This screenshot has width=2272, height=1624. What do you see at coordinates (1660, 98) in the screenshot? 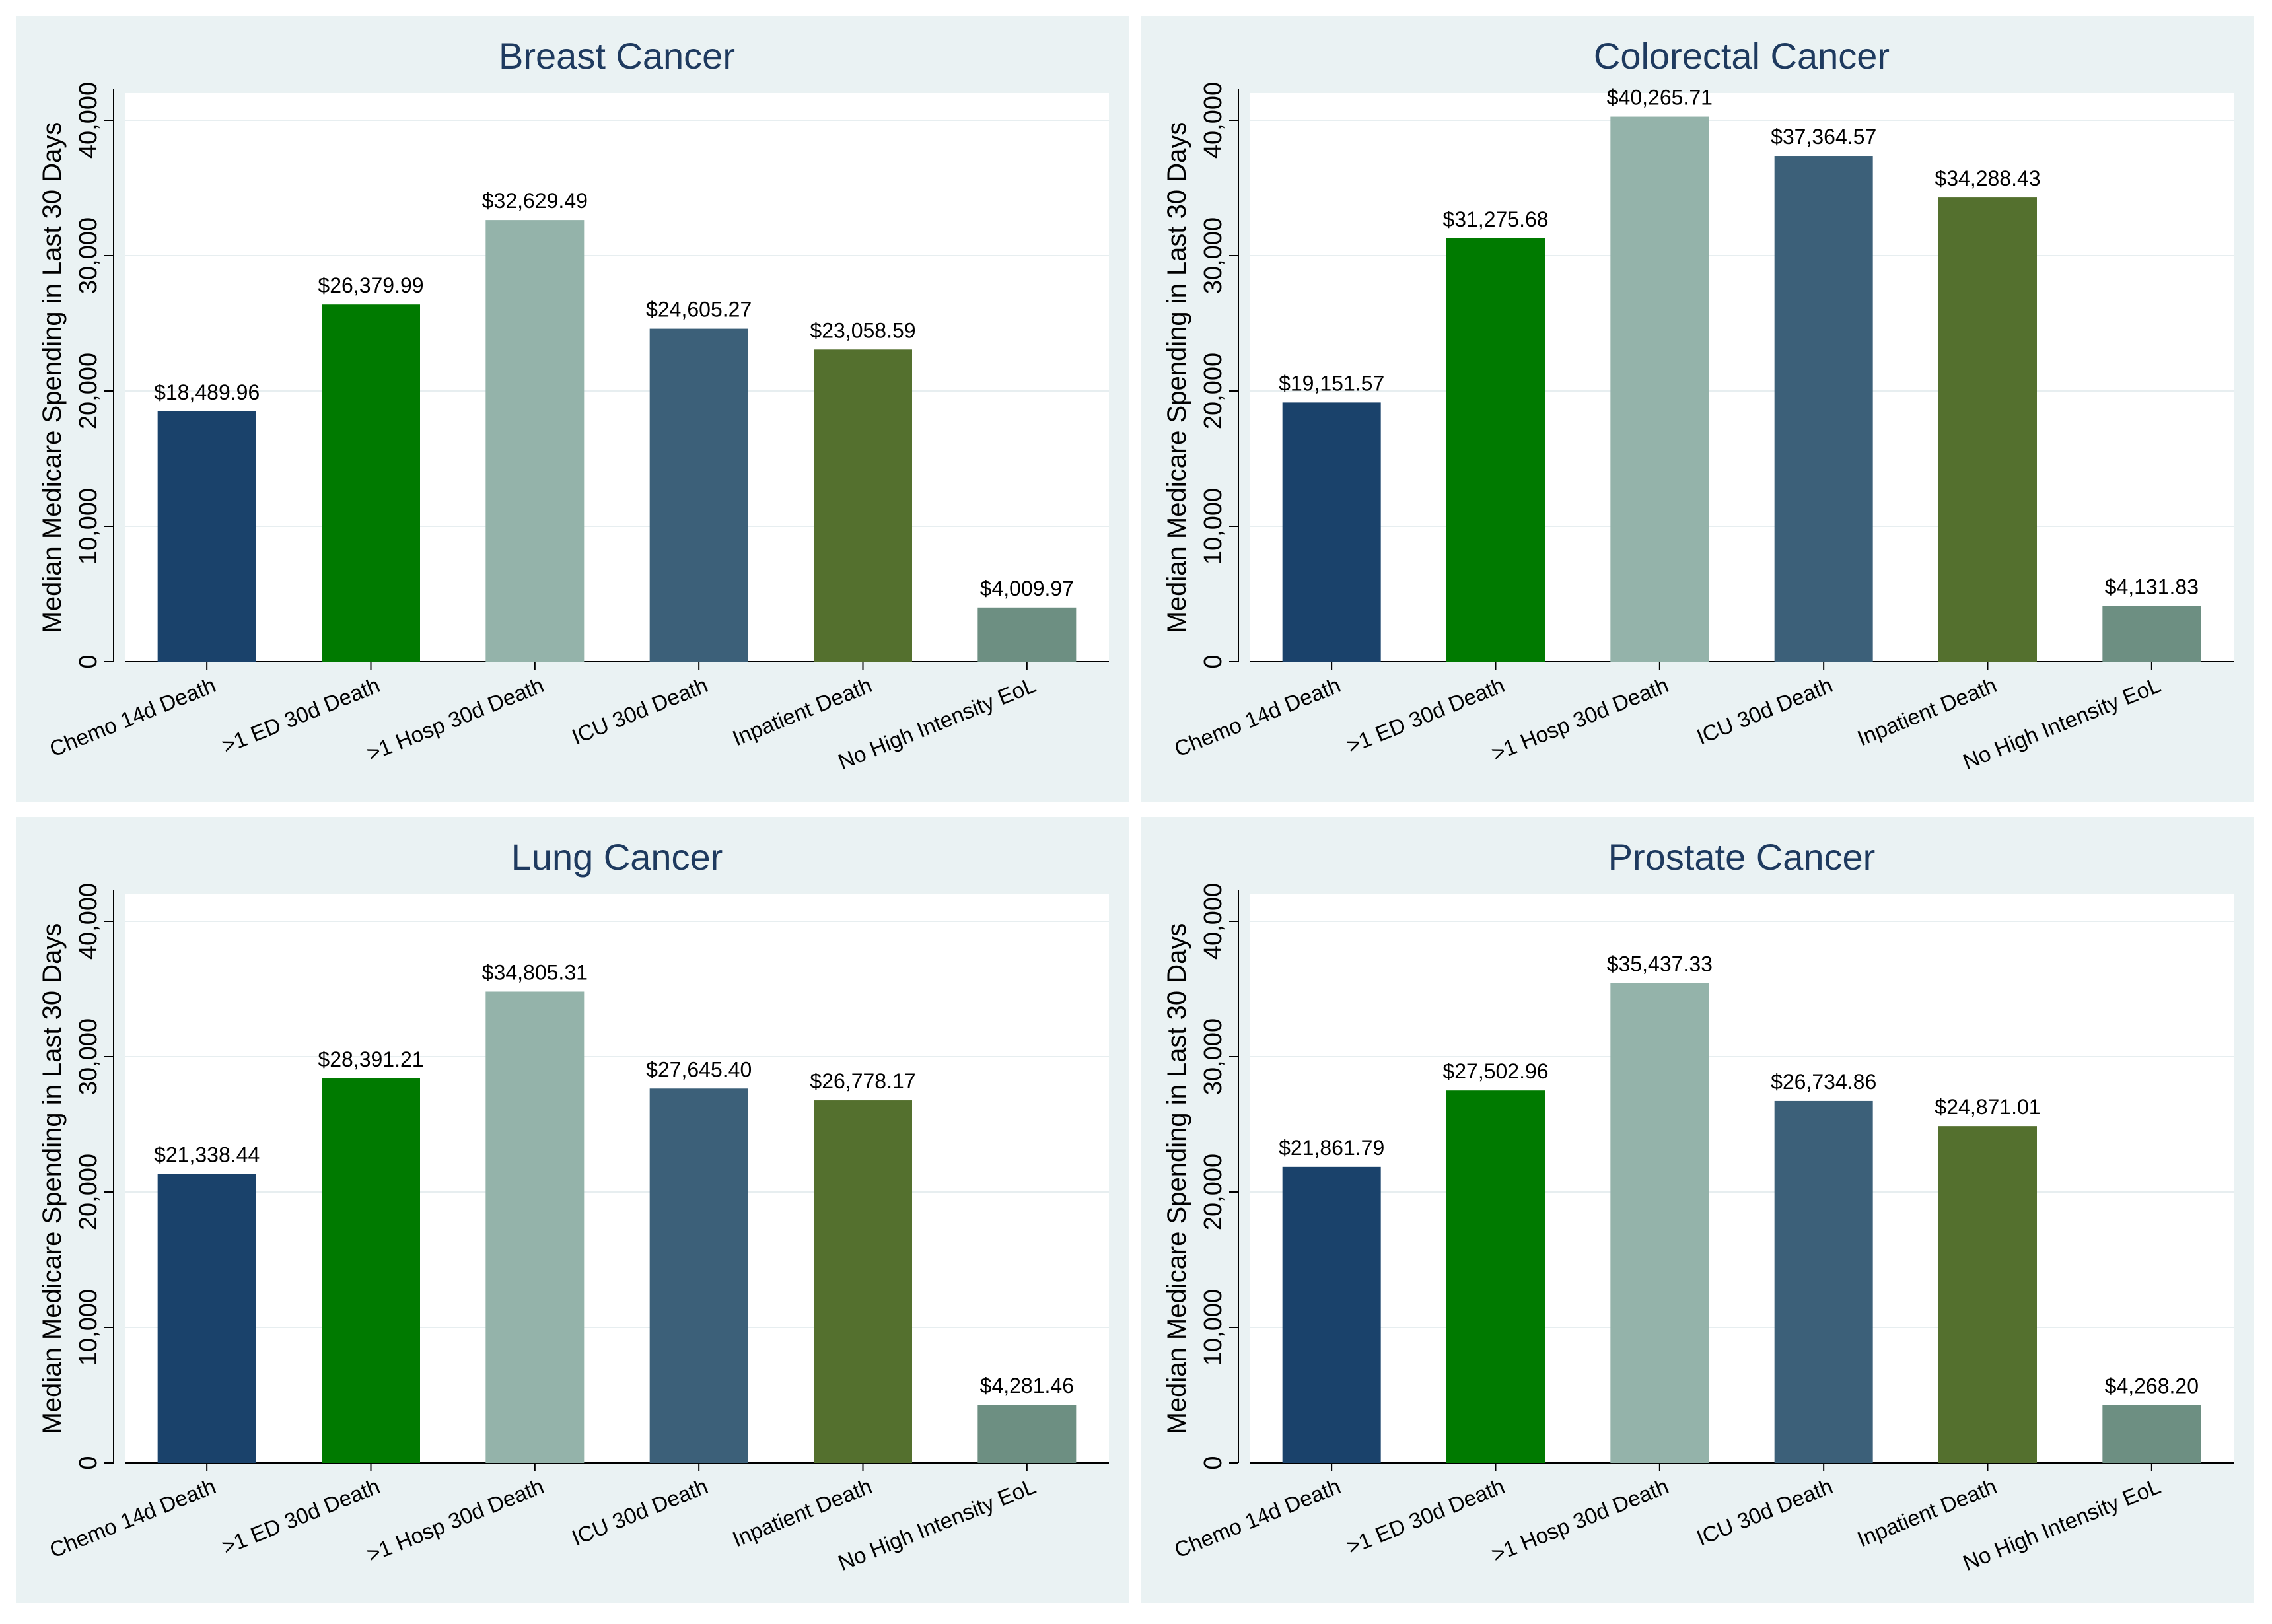
I see `data-label-hosp-30d: $40,265.71` at bounding box center [1660, 98].